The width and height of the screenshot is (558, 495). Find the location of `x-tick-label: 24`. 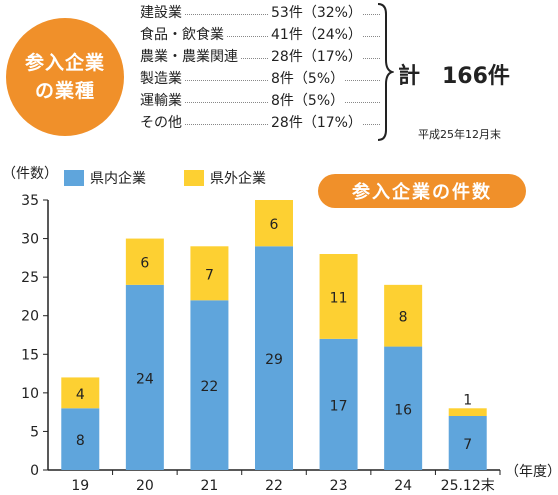

x-tick-label: 24 is located at coordinates (403, 486).